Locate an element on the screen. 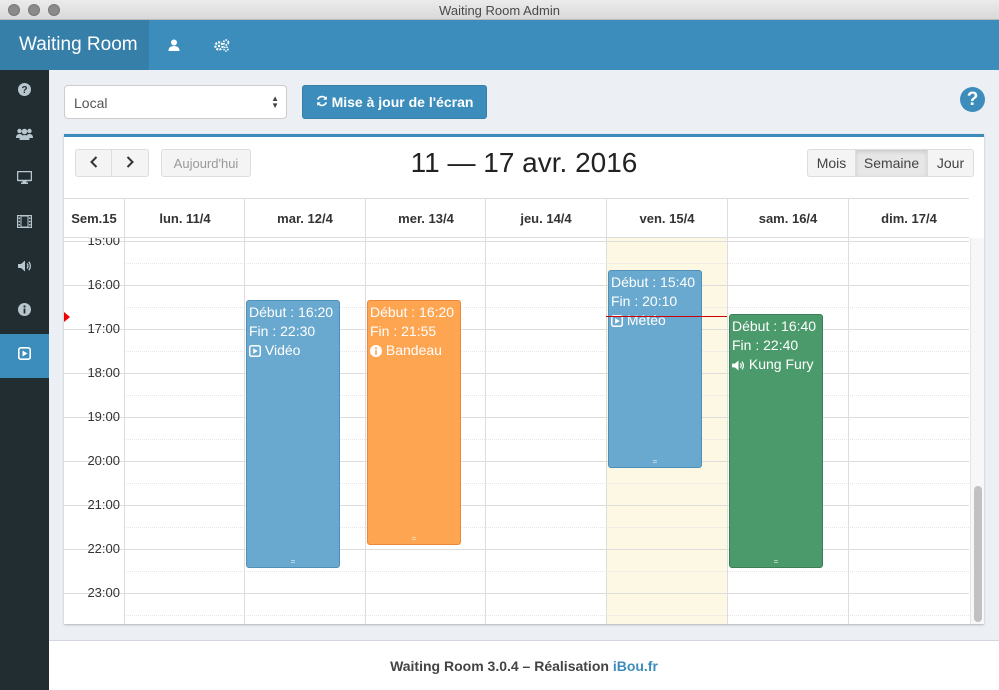 The height and width of the screenshot is (690, 999). sidebar-item-users is located at coordinates (24, 136).